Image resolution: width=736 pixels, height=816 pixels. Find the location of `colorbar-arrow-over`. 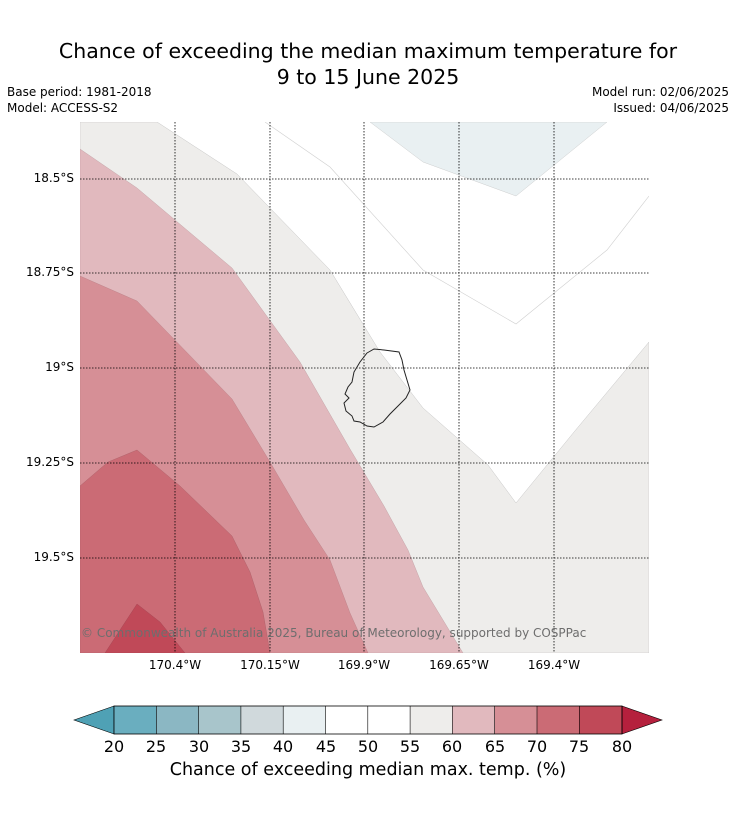

colorbar-arrow-over is located at coordinates (642, 720).